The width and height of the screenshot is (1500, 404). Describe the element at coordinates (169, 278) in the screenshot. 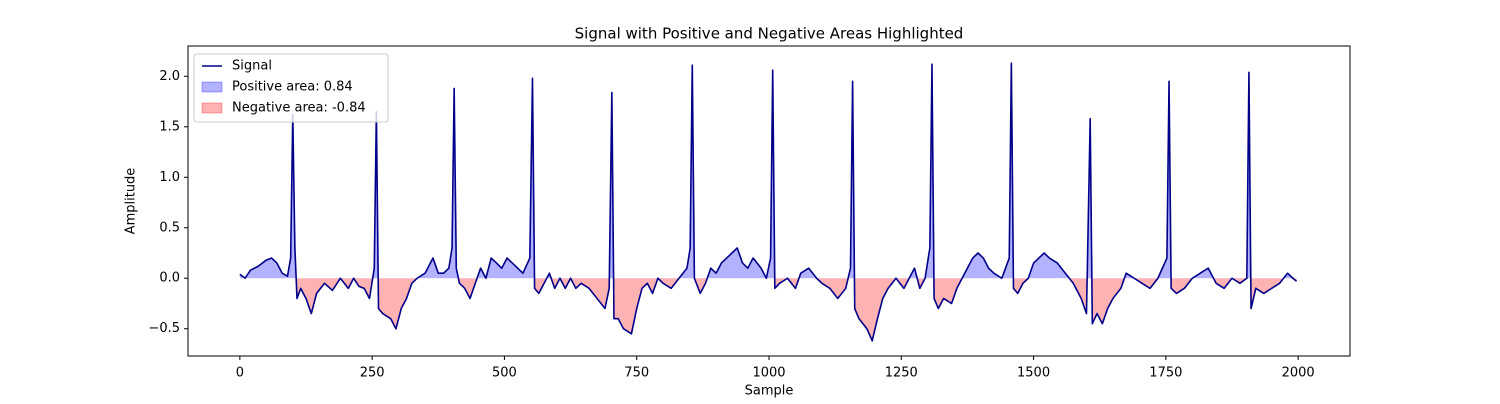

I see `y-tick-label: 0.0` at that location.